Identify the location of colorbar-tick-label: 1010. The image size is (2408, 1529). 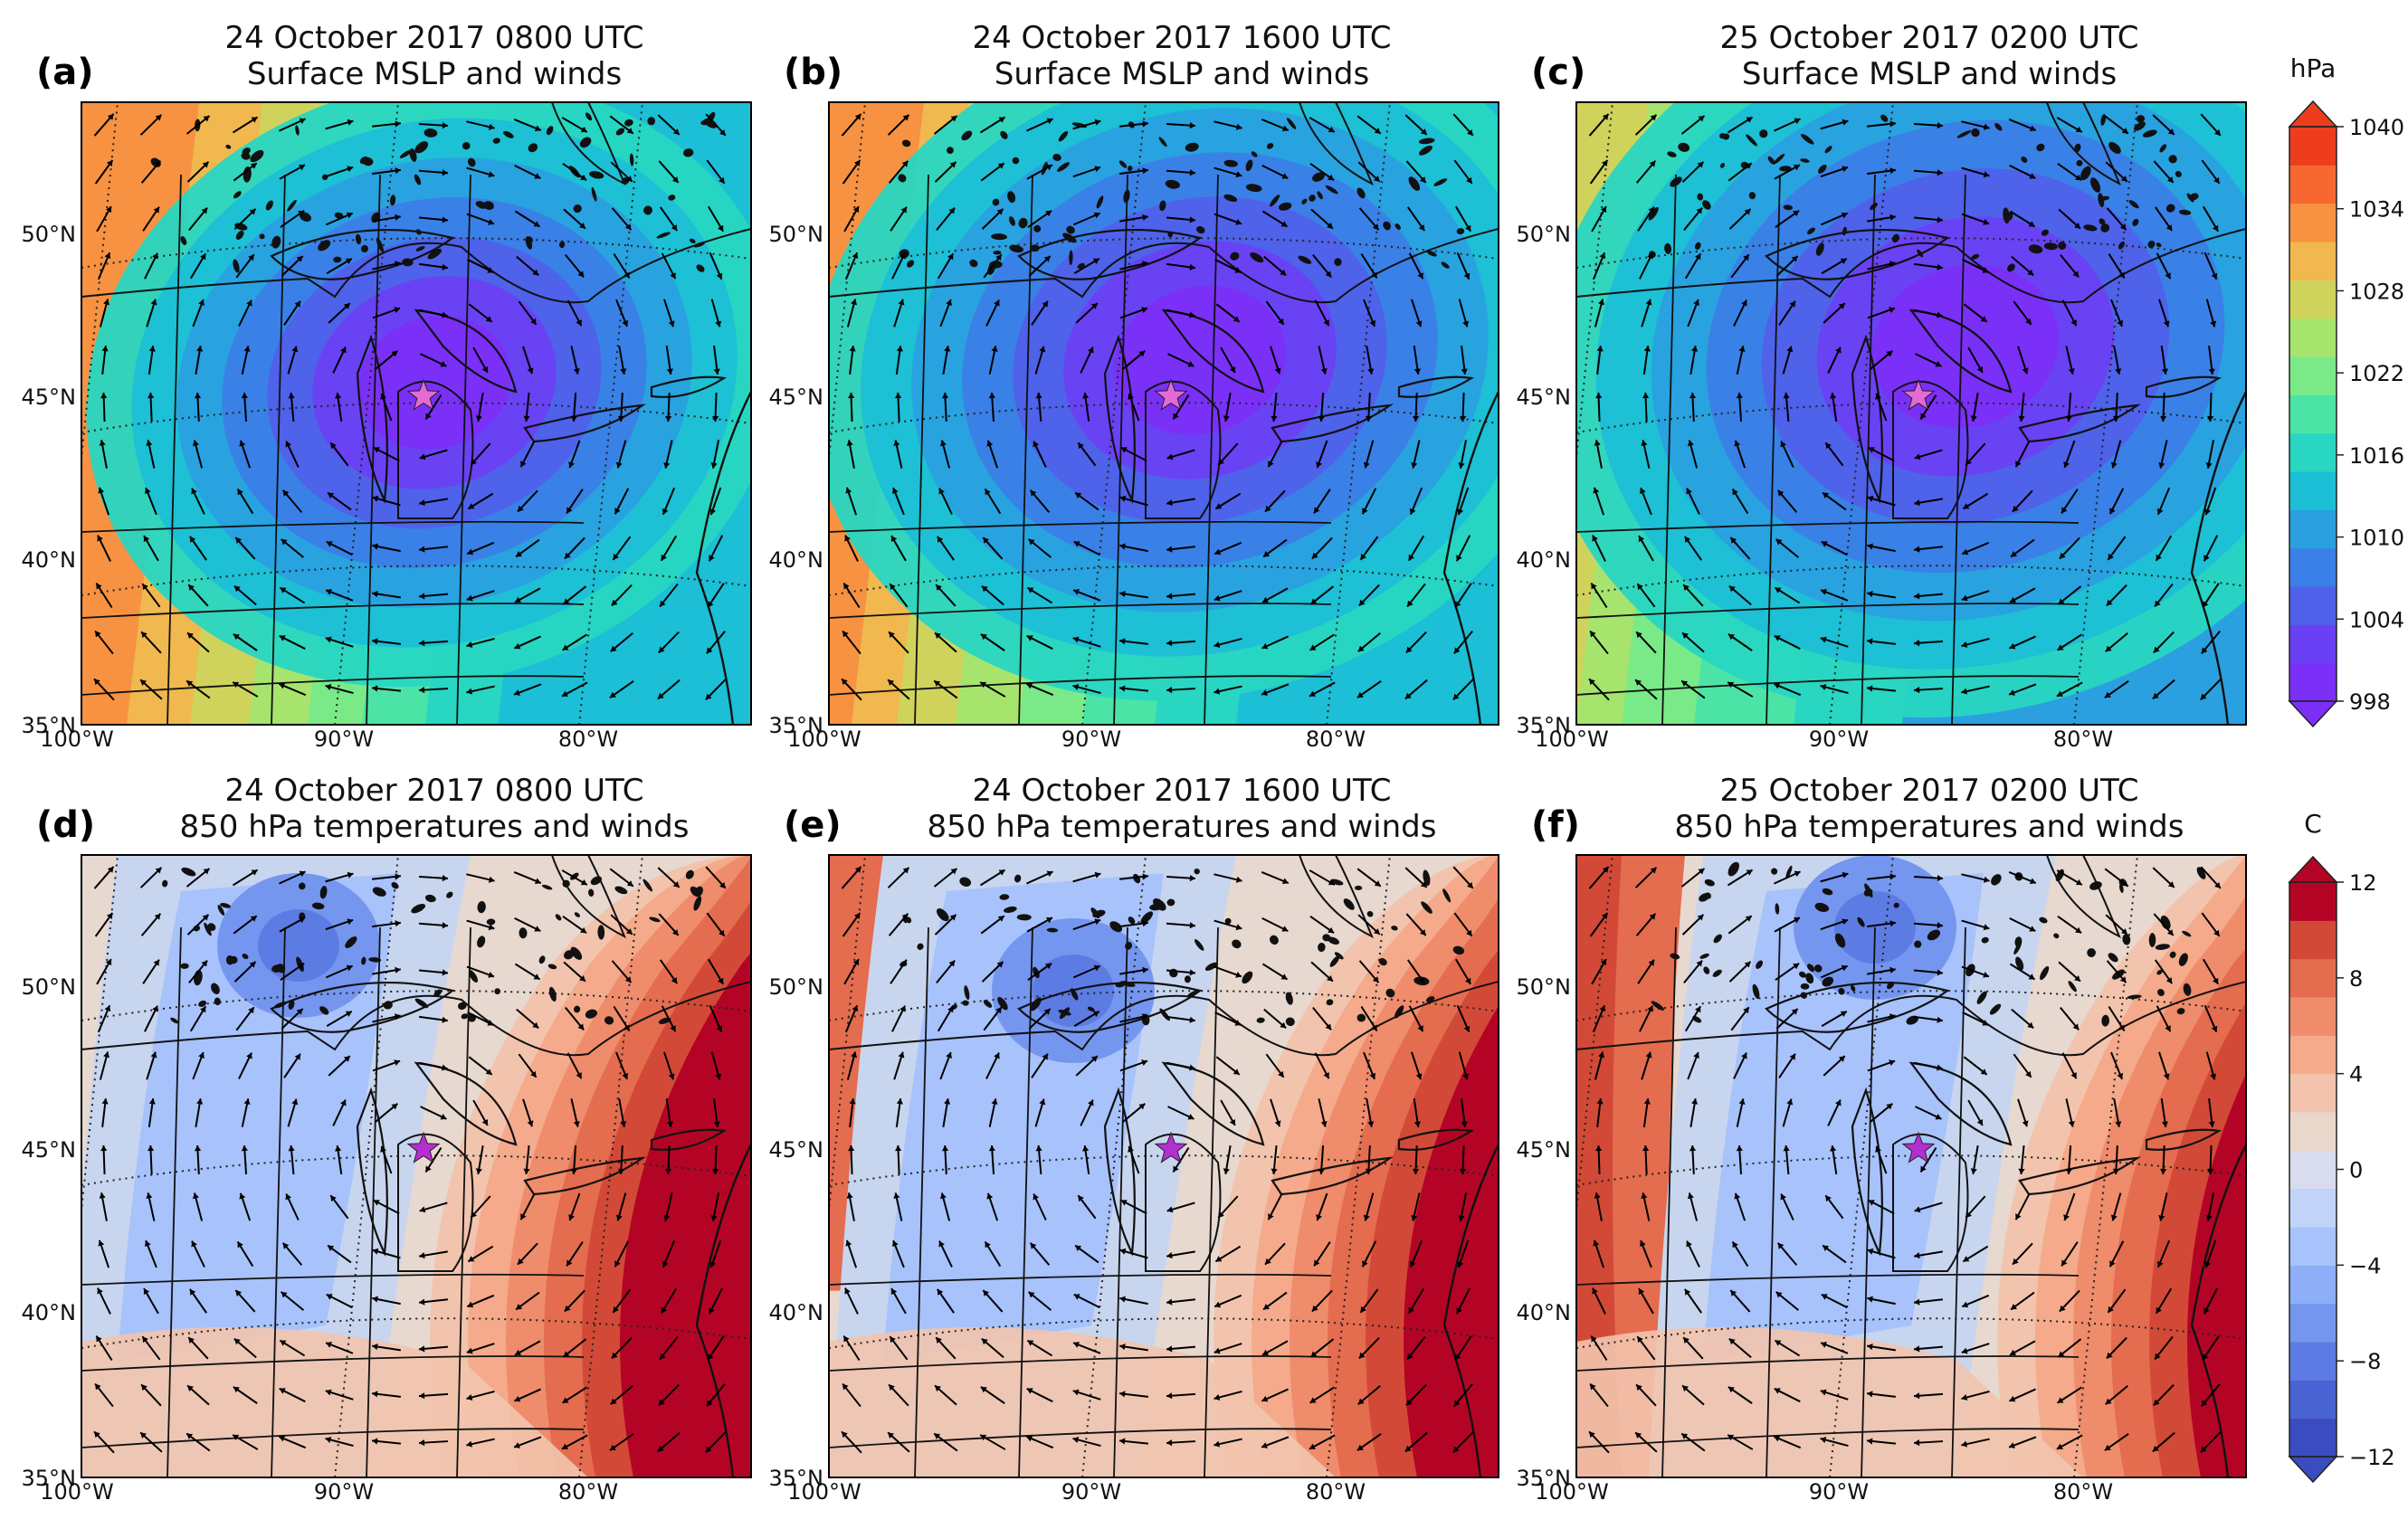
(2376, 538).